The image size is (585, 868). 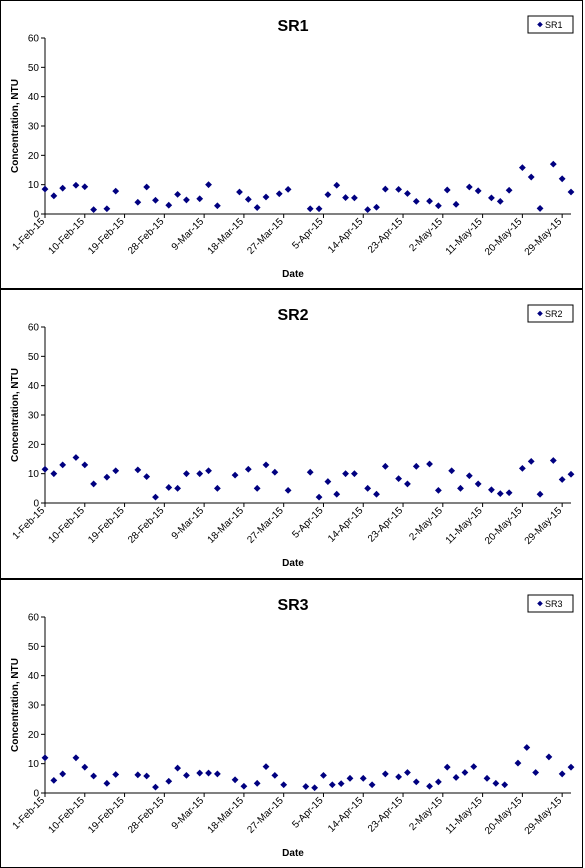 I want to click on chart-title: SR2, so click(x=292, y=315).